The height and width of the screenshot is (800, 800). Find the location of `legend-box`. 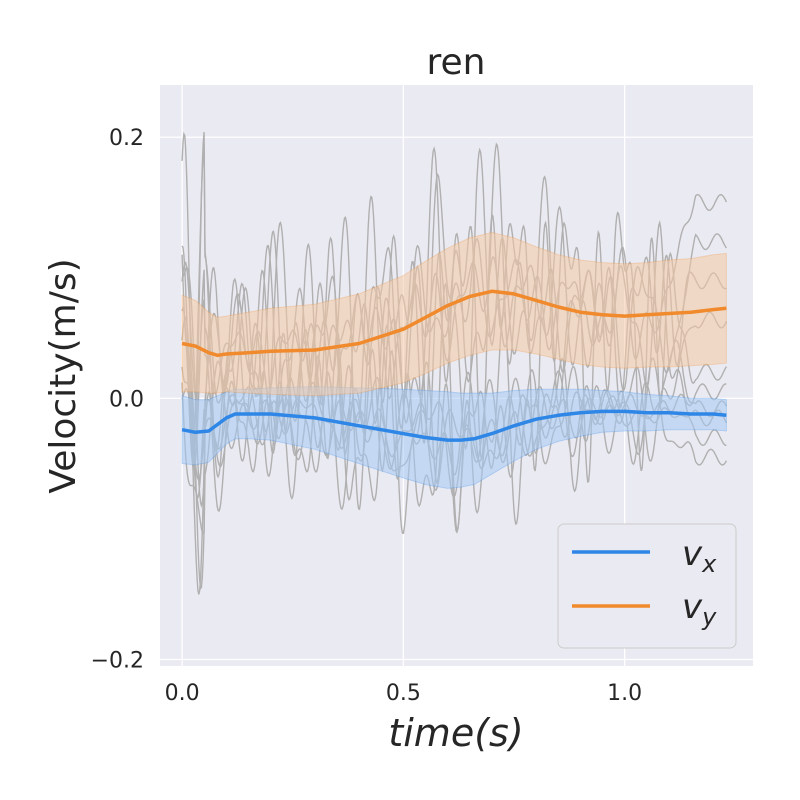

legend-box is located at coordinates (647, 586).